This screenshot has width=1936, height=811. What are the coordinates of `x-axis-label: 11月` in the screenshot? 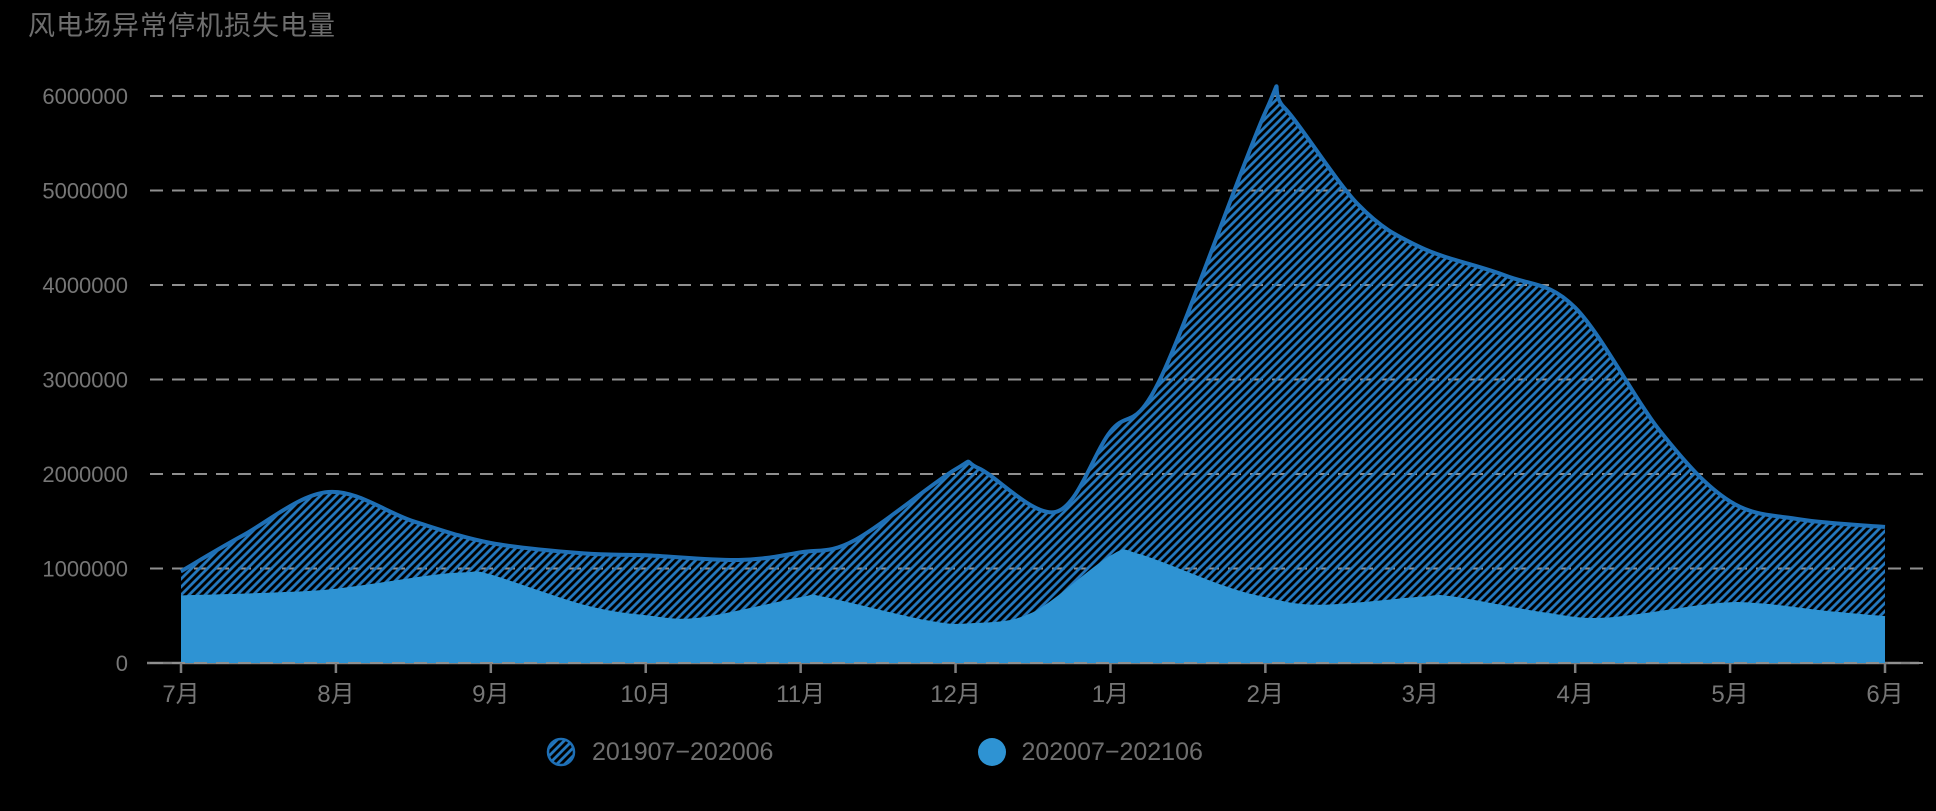 It's located at (800, 694).